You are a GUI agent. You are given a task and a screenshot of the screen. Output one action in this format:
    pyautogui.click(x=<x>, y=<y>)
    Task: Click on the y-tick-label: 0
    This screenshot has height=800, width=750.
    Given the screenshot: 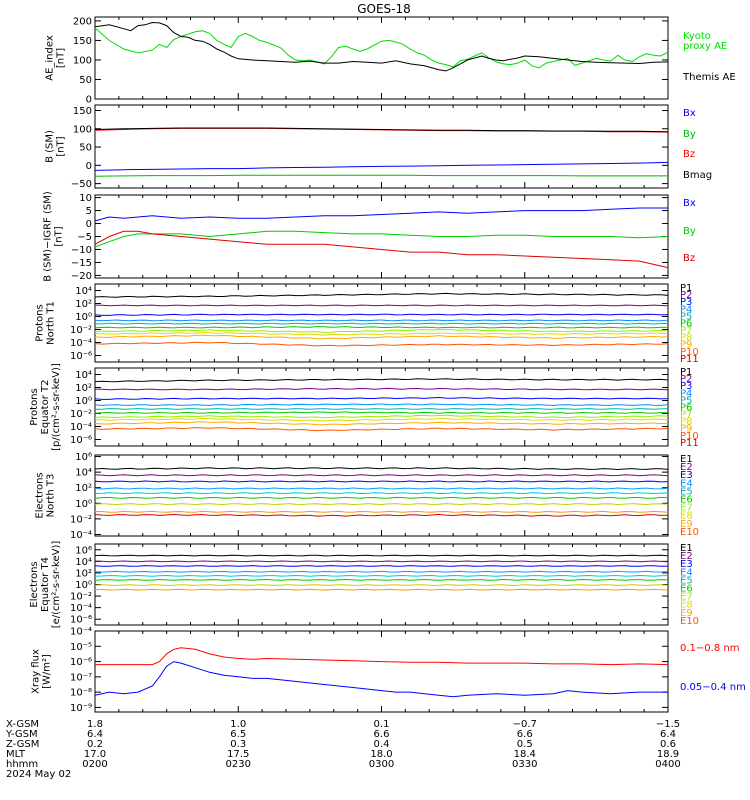 What is the action you would take?
    pyautogui.click(x=89, y=166)
    